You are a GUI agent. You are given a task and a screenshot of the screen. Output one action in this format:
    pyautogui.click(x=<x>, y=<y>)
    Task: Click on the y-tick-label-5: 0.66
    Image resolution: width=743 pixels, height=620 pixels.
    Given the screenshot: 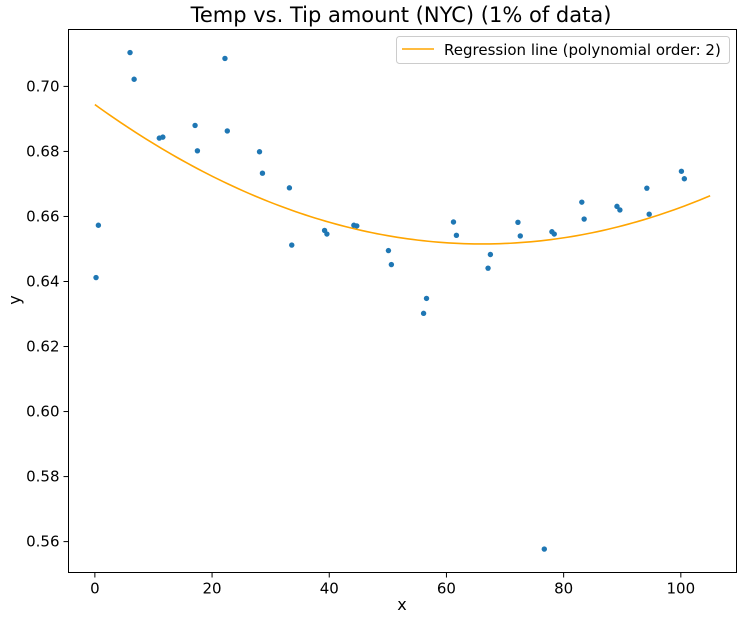 What is the action you would take?
    pyautogui.click(x=42, y=216)
    